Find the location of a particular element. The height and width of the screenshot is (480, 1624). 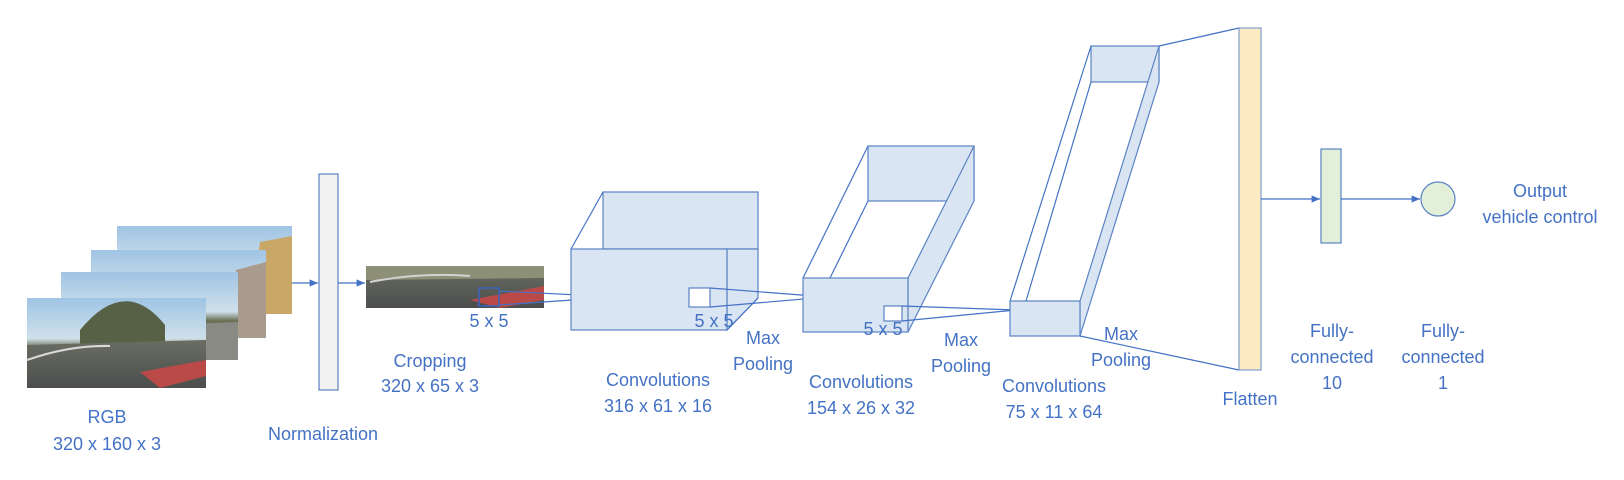

maxpool1-pooling-label: Pooling is located at coordinates (763, 364).